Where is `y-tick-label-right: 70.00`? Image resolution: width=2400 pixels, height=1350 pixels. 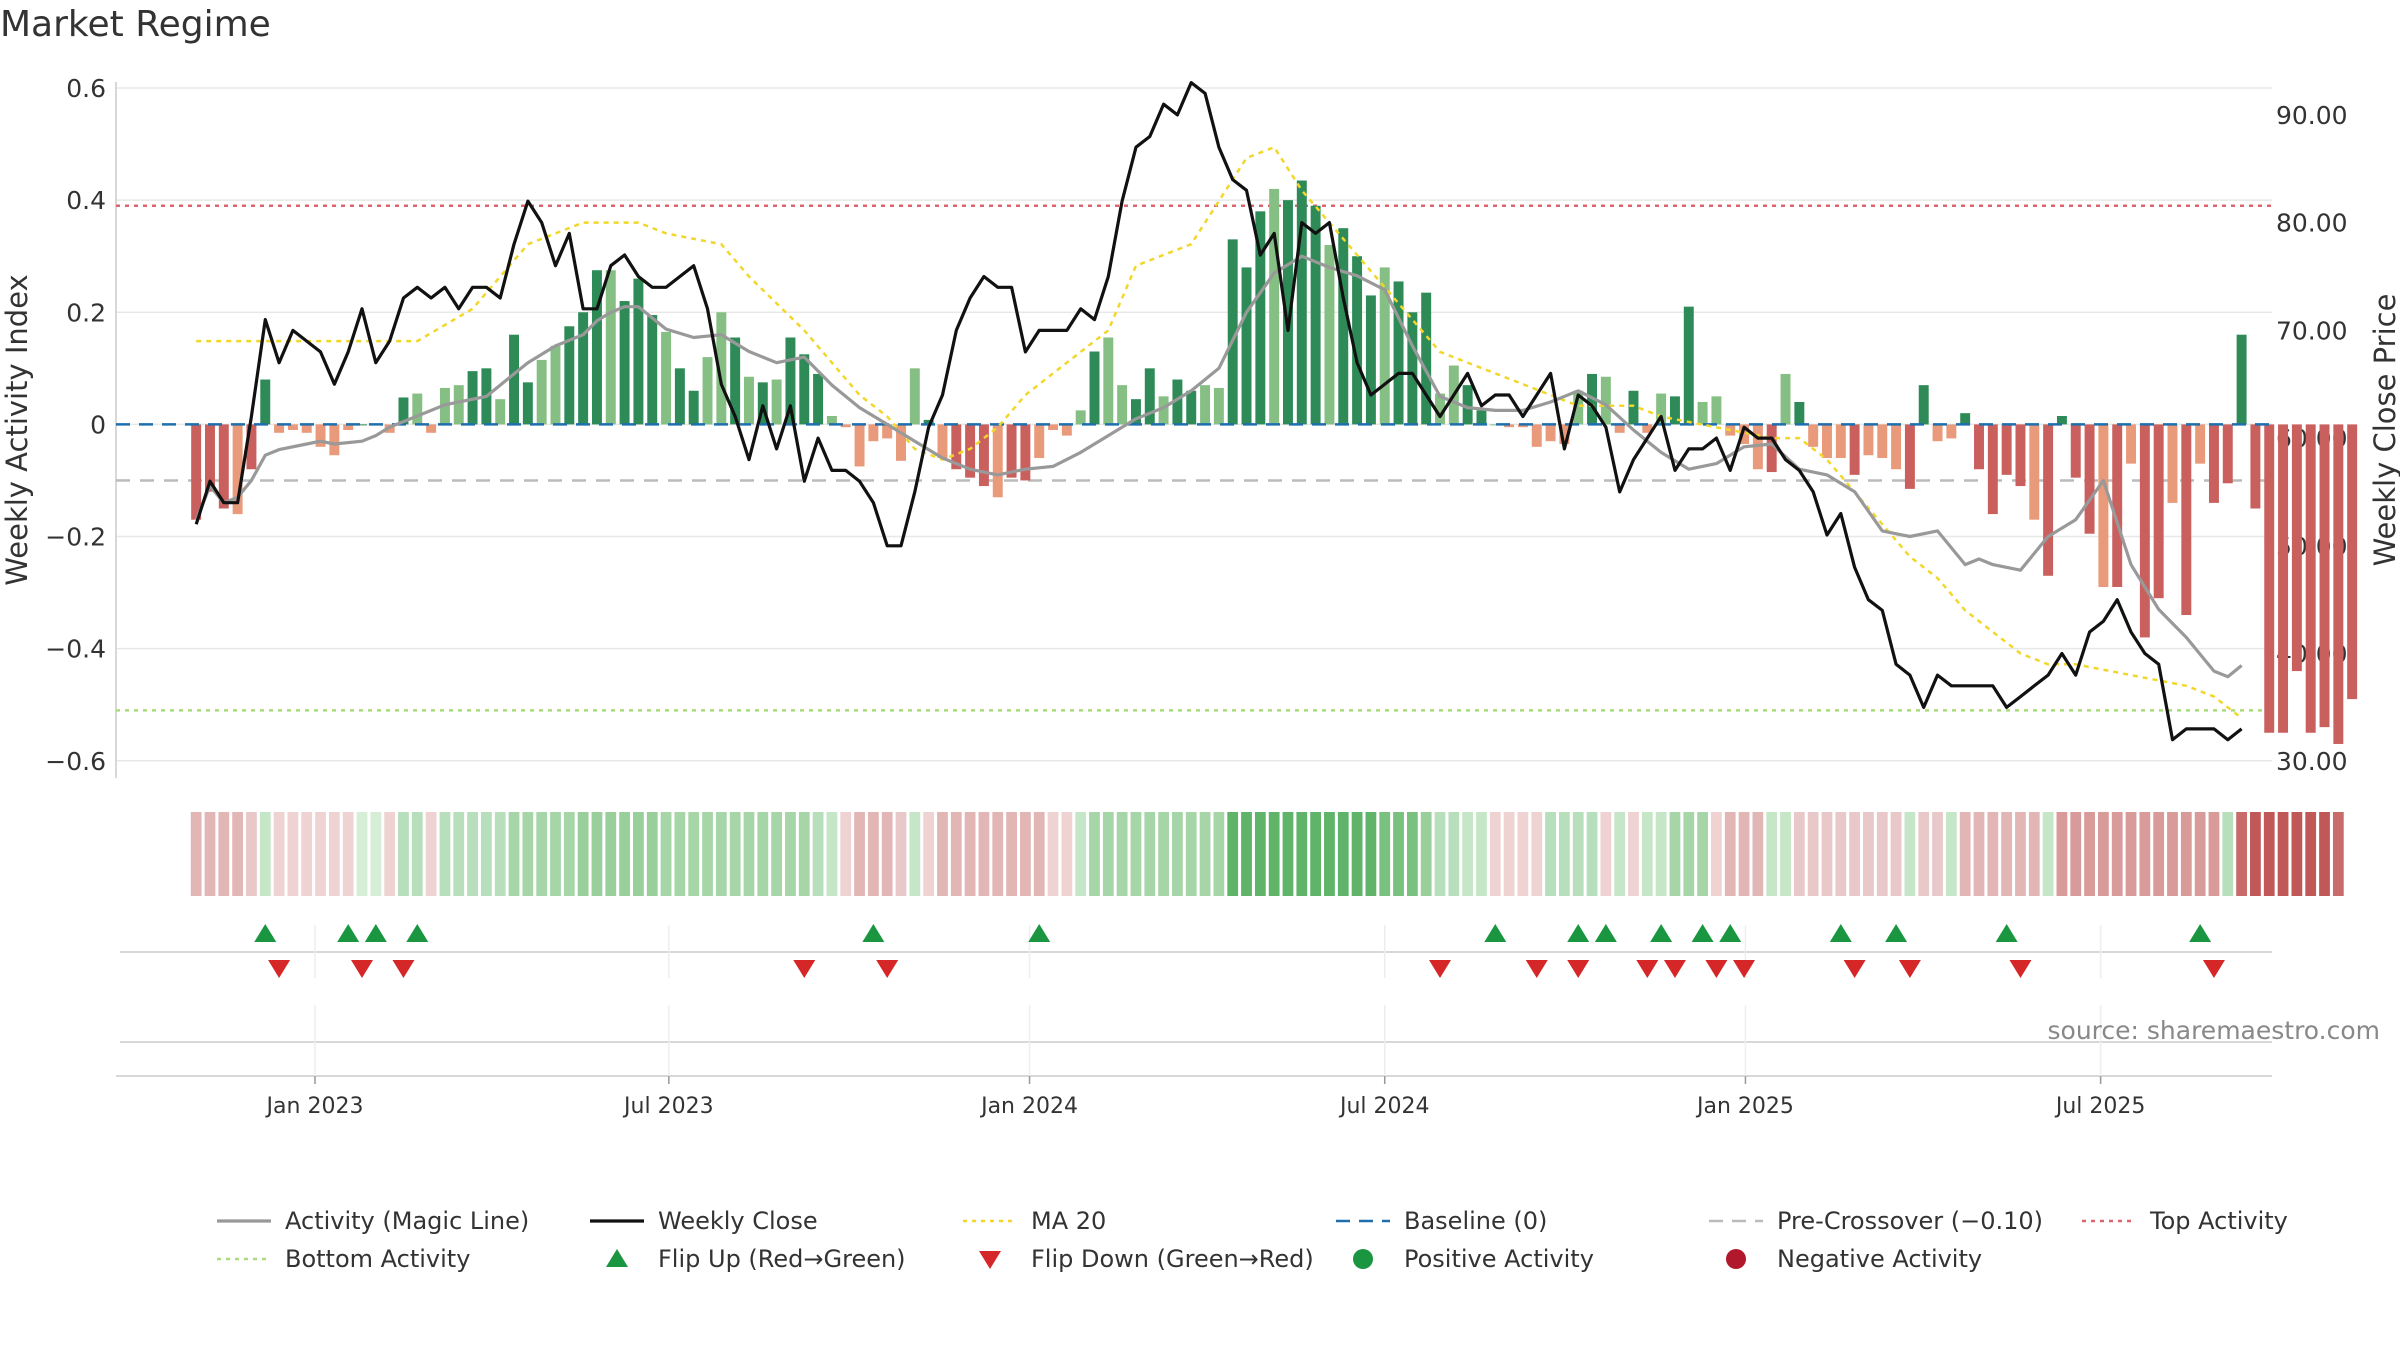
y-tick-label-right: 70.00 is located at coordinates (2312, 330).